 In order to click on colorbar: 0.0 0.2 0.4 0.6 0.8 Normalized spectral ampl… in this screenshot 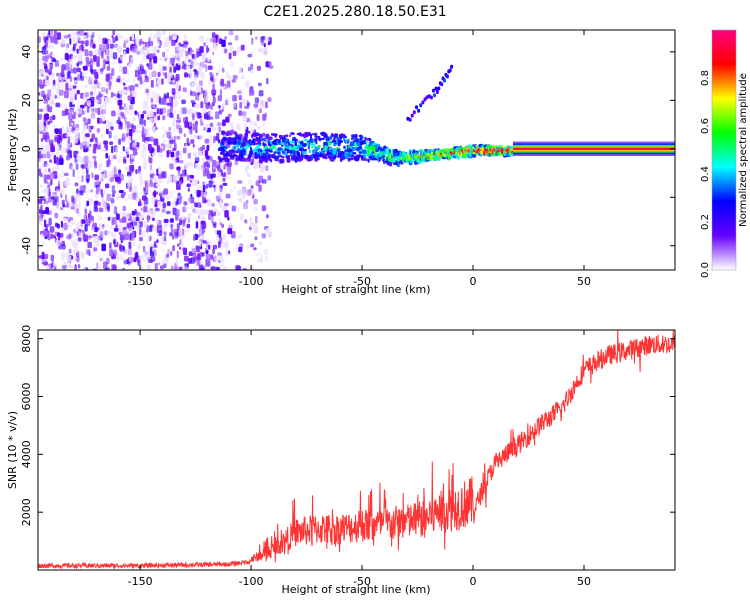, I will do `click(724, 153)`.